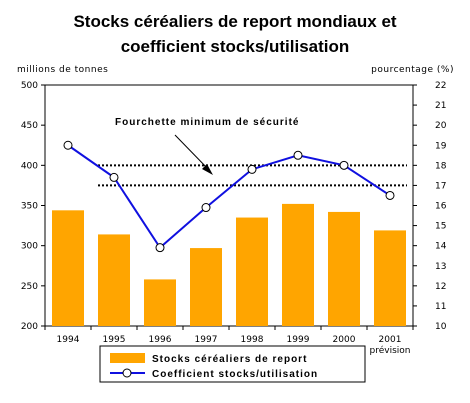 The image size is (470, 403). Describe the element at coordinates (390, 195) in the screenshot. I see `line-point-2001` at that location.